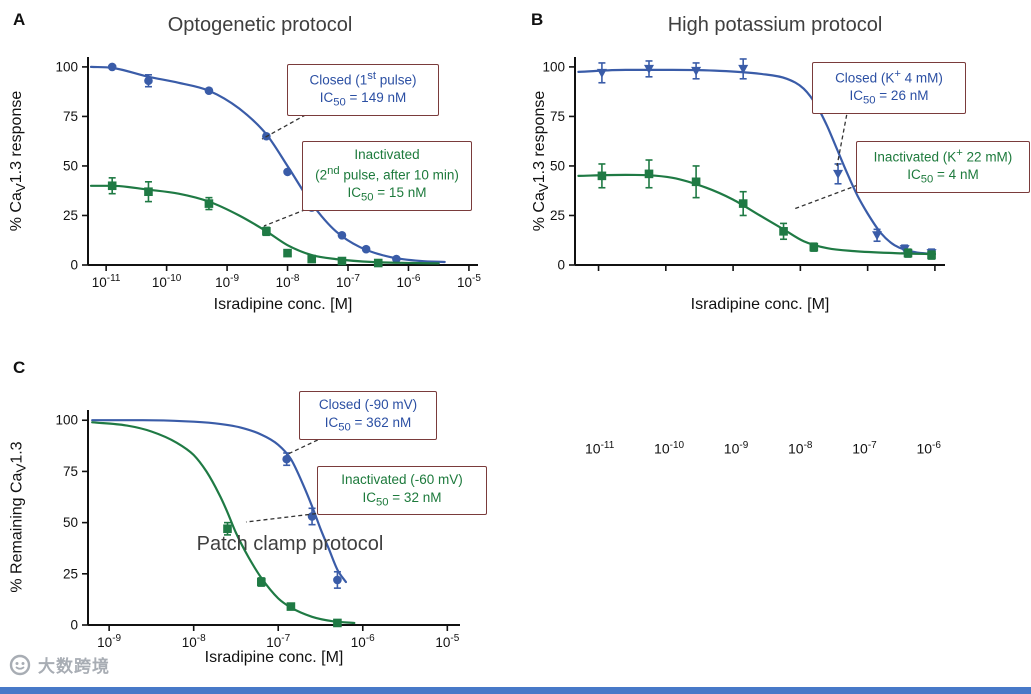 Image resolution: width=1031 pixels, height=694 pixels. Describe the element at coordinates (763, 448) in the screenshot. I see `stray-x-tick-labels: 10⁻¹¹ 10⁻¹⁰ 10⁻⁹ 10⁻⁸ 10⁻⁷ 10⁻⁶` at that location.